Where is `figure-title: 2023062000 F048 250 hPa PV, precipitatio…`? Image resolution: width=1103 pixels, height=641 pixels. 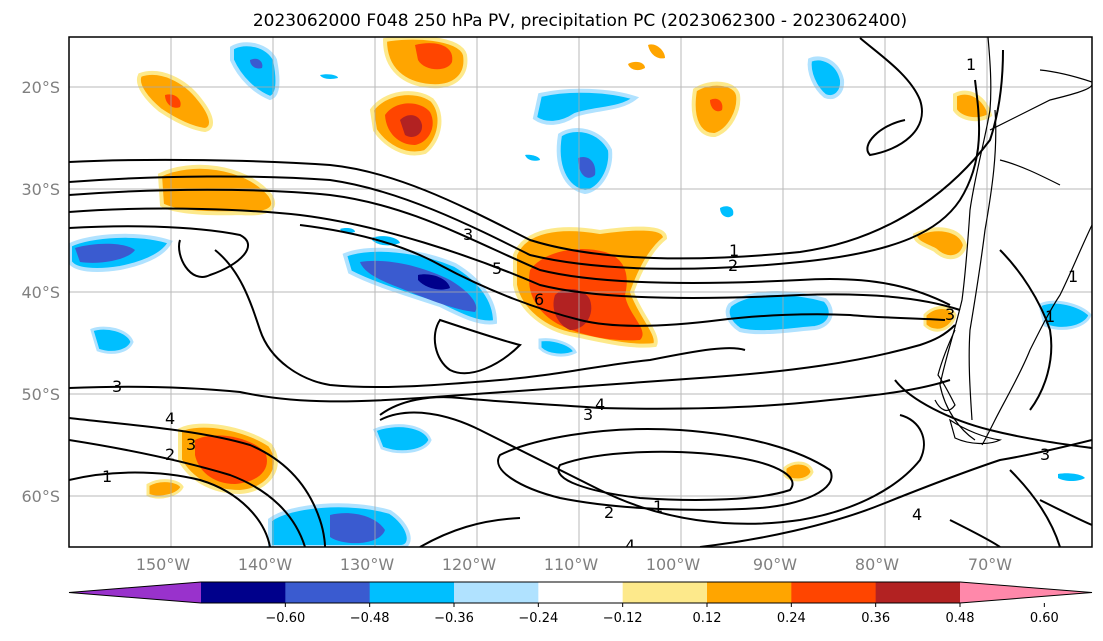
figure-title: 2023062000 F048 250 hPa PV, precipitatio… is located at coordinates (580, 21).